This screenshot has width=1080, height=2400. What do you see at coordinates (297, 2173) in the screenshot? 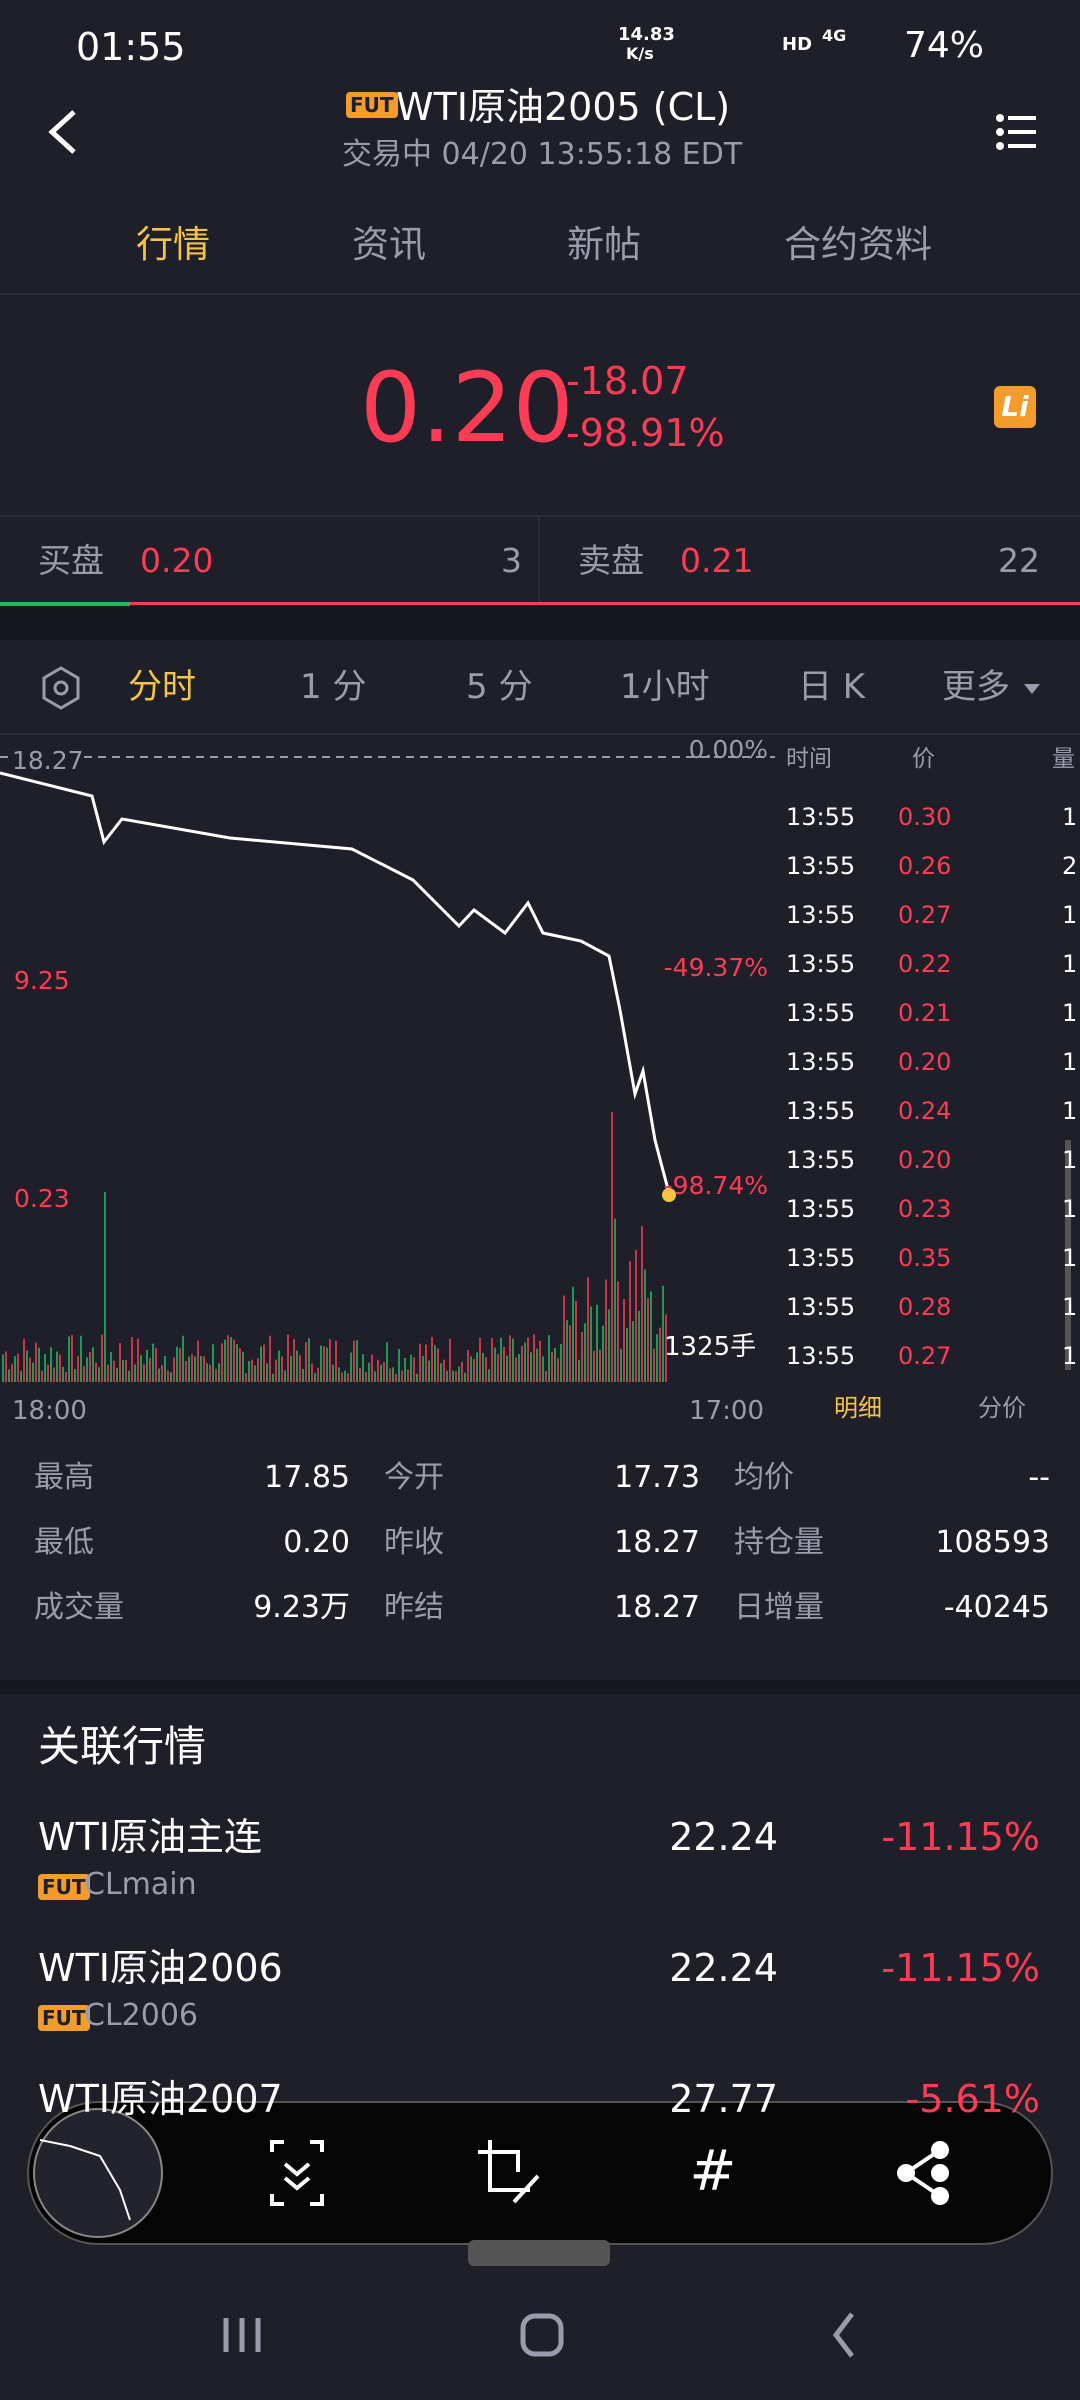
I see `scroll-capture` at bounding box center [297, 2173].